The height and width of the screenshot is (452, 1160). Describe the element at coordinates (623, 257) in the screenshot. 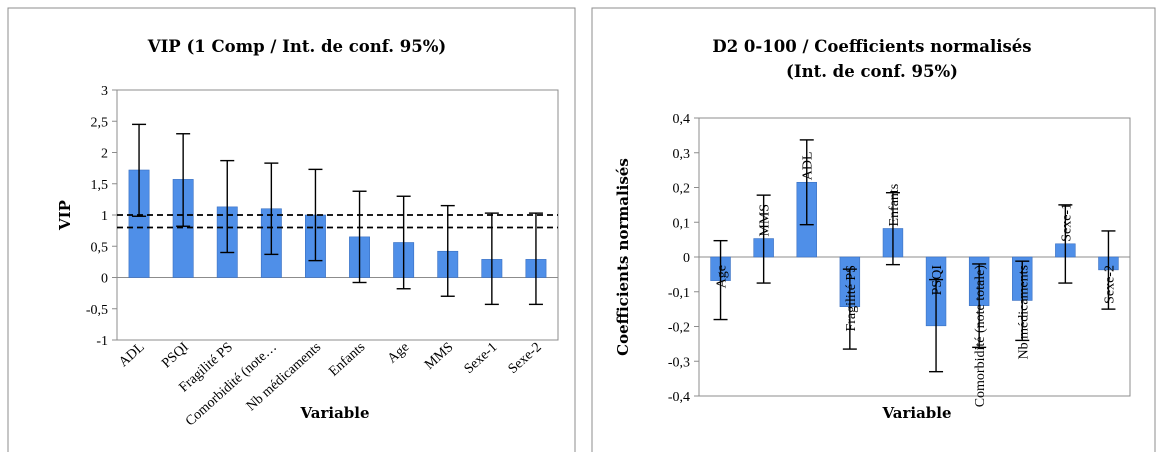

I see `coefficients-y-axis-title: Coefficients normalisés` at that location.